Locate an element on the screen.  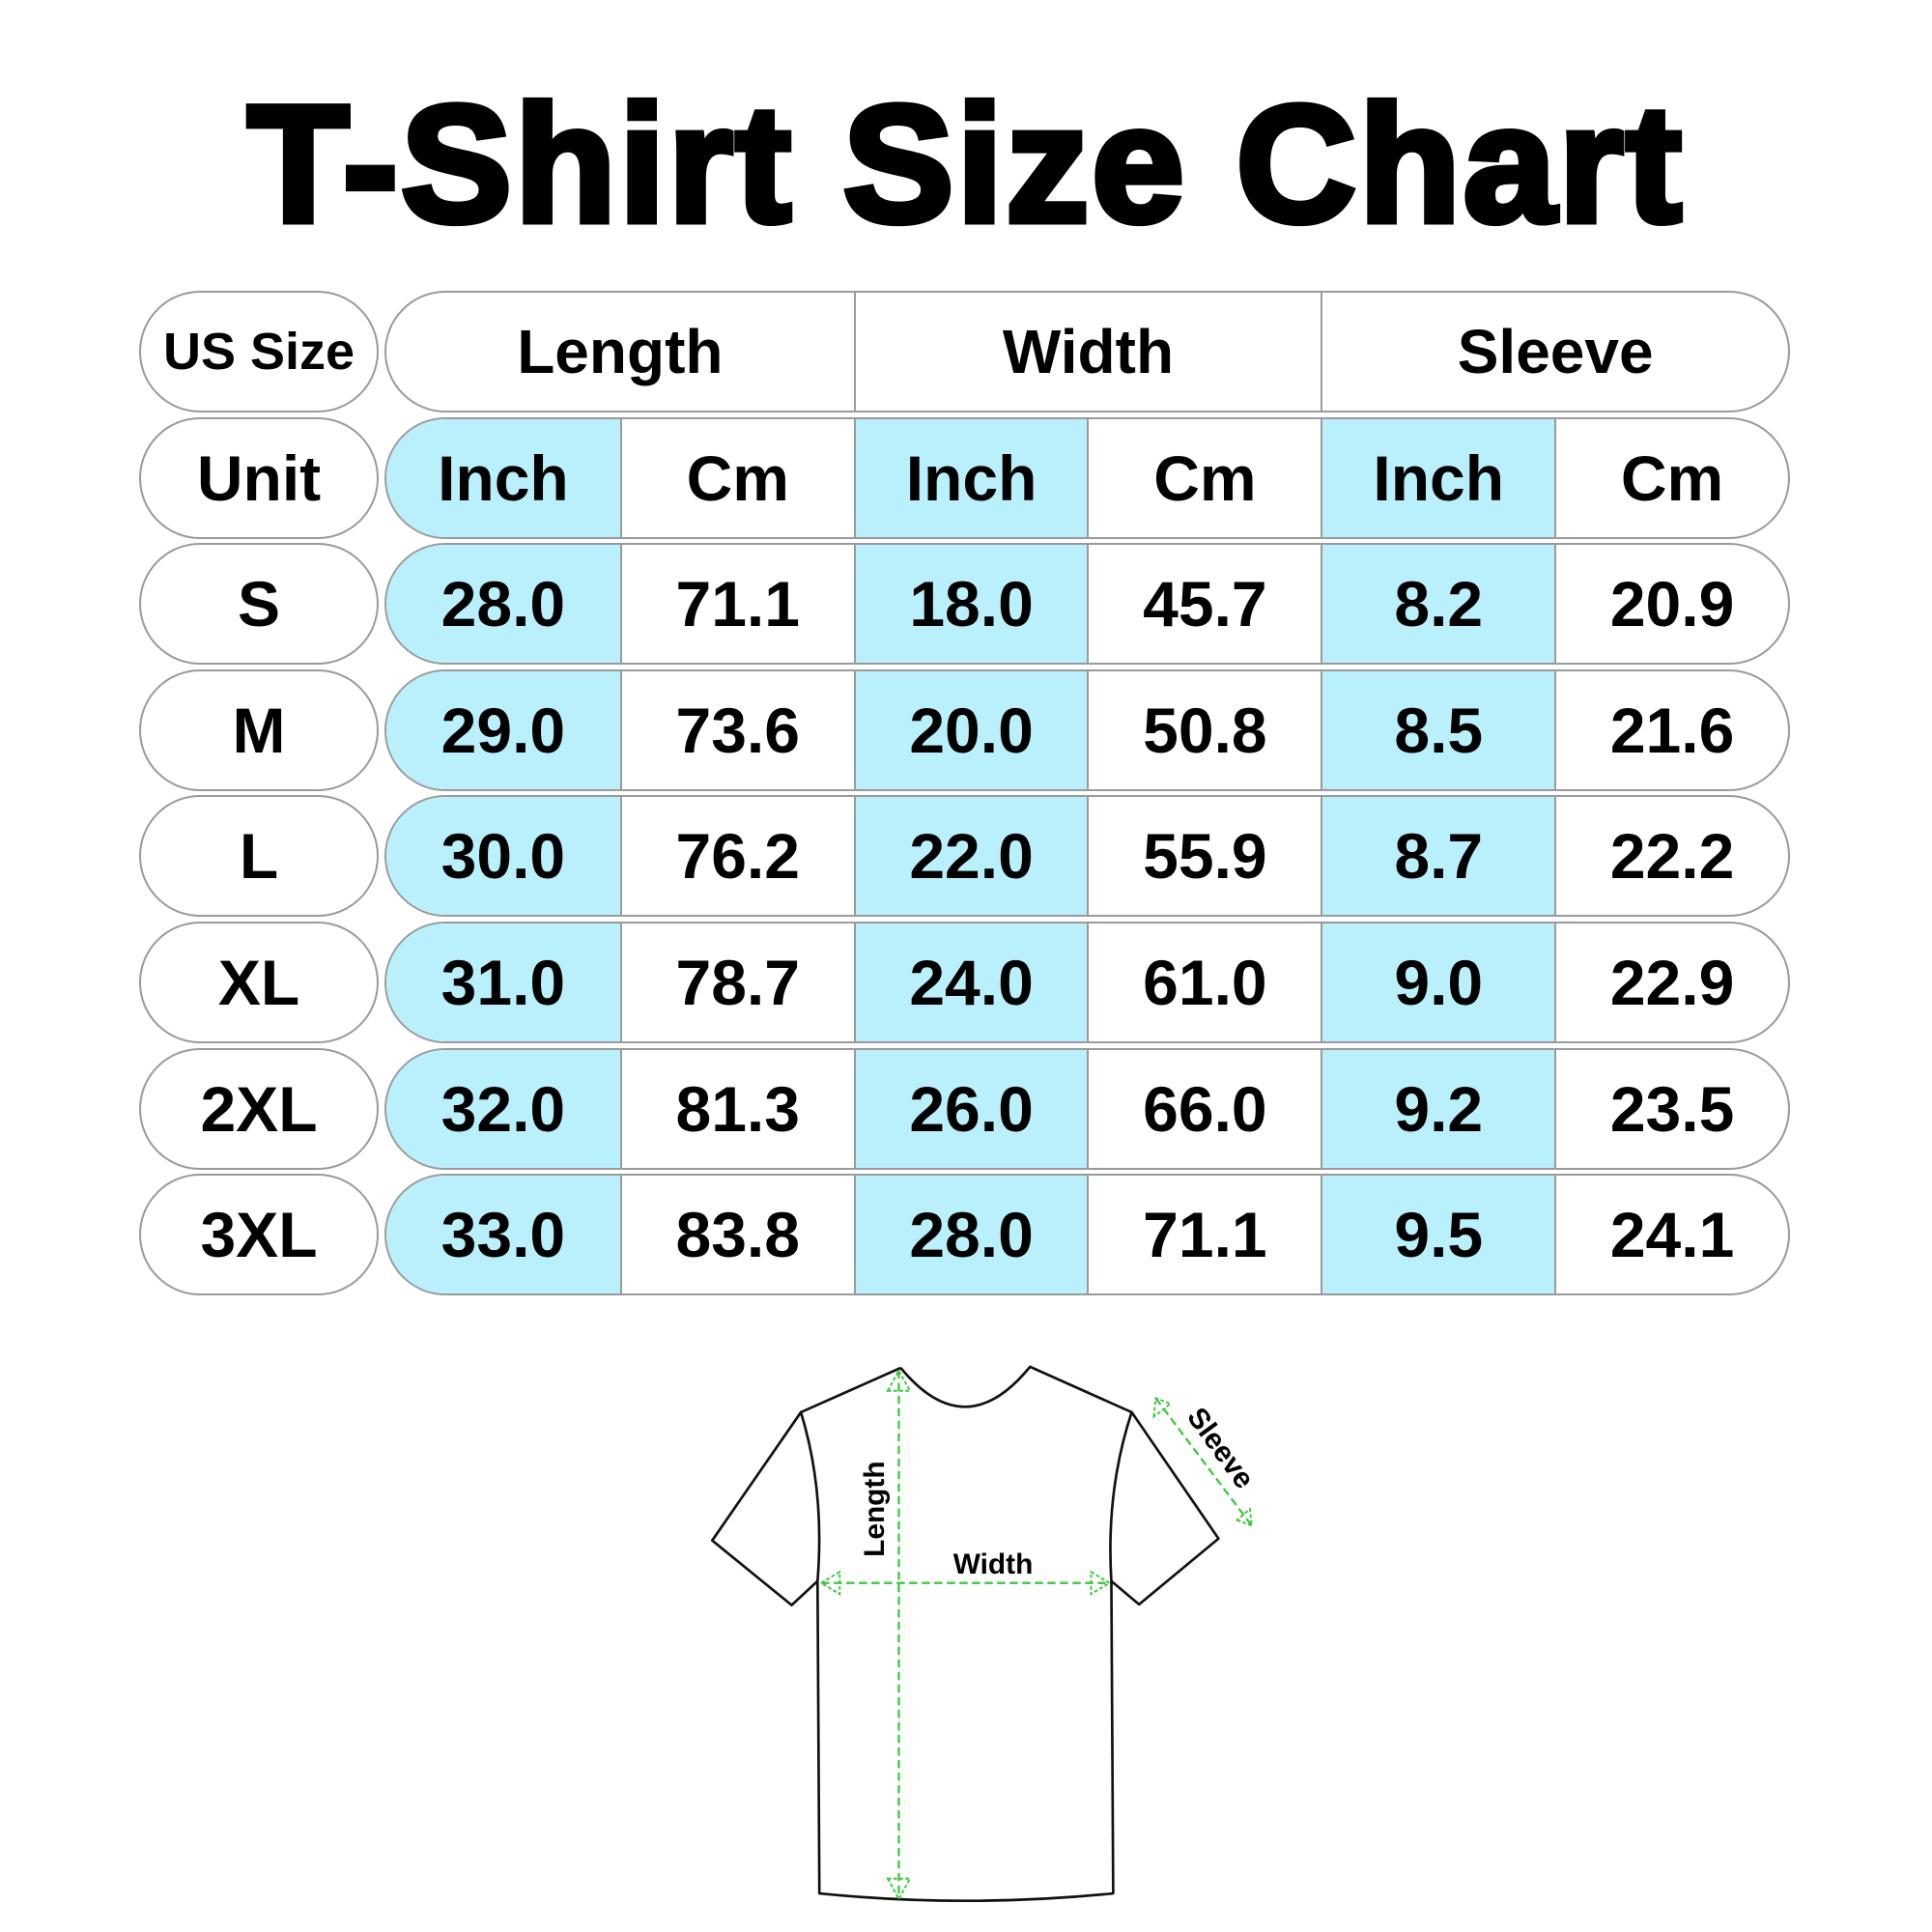
inch-value-cell: 24.0 is located at coordinates (970, 982).